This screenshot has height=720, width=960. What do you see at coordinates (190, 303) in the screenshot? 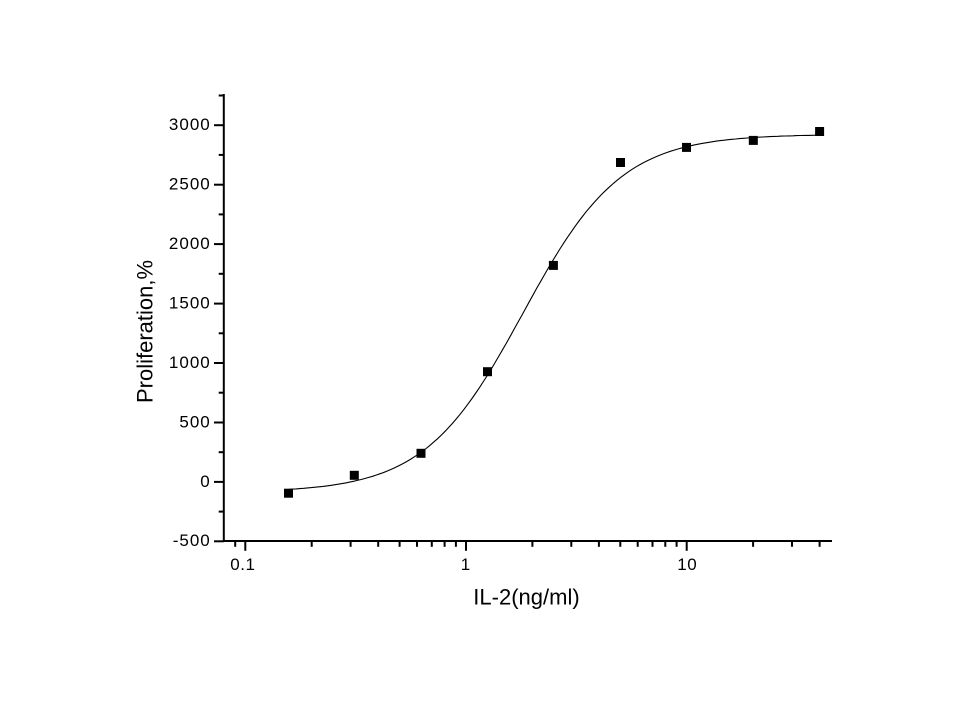
I see `svg-text: 1500` at bounding box center [190, 303].